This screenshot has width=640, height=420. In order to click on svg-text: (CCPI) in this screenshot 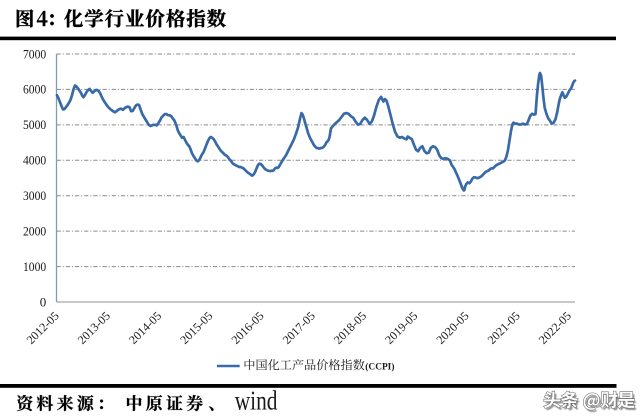, I will do `click(379, 366)`.